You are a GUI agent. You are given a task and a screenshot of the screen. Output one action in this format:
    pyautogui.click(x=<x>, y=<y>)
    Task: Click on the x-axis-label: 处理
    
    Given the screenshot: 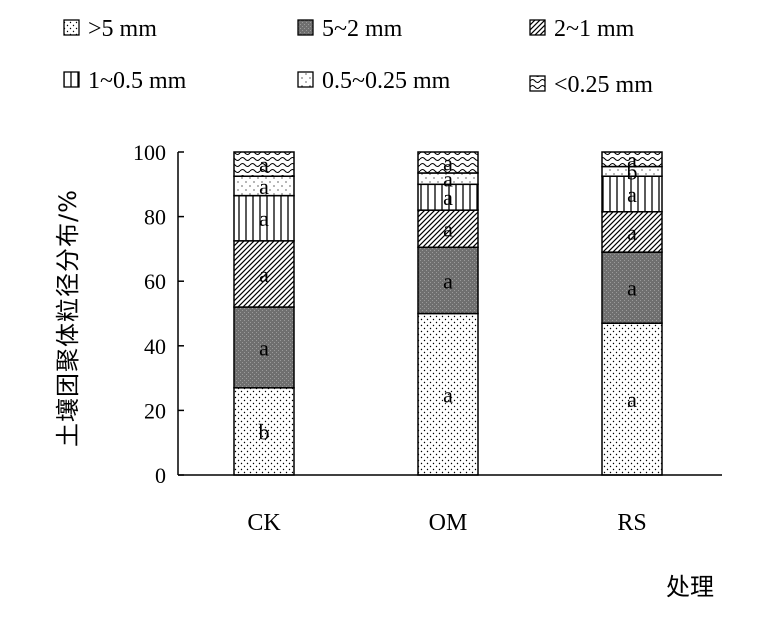 What is the action you would take?
    pyautogui.click(x=690, y=587)
    